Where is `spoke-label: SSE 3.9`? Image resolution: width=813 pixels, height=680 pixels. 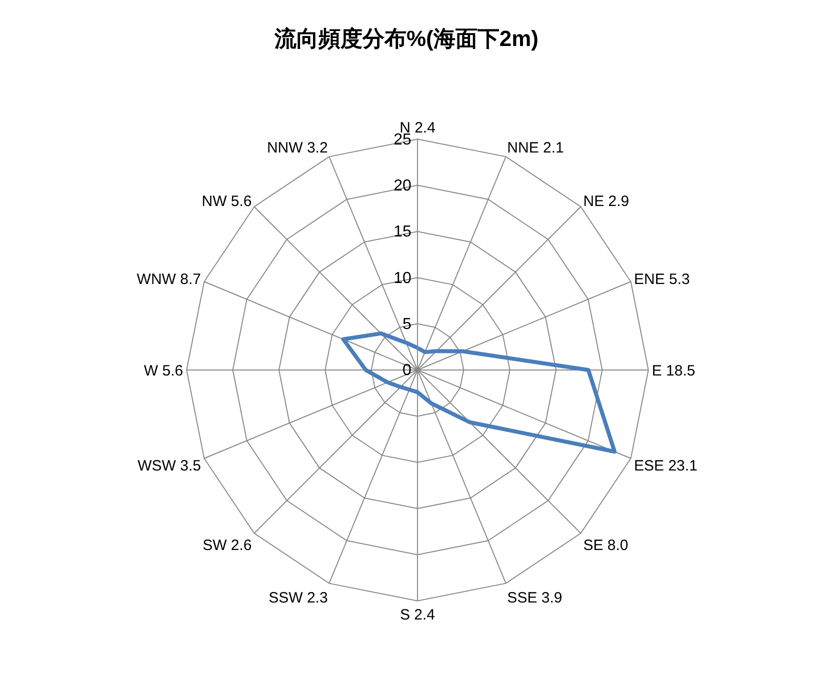 spoke-label: SSE 3.9 is located at coordinates (534, 597).